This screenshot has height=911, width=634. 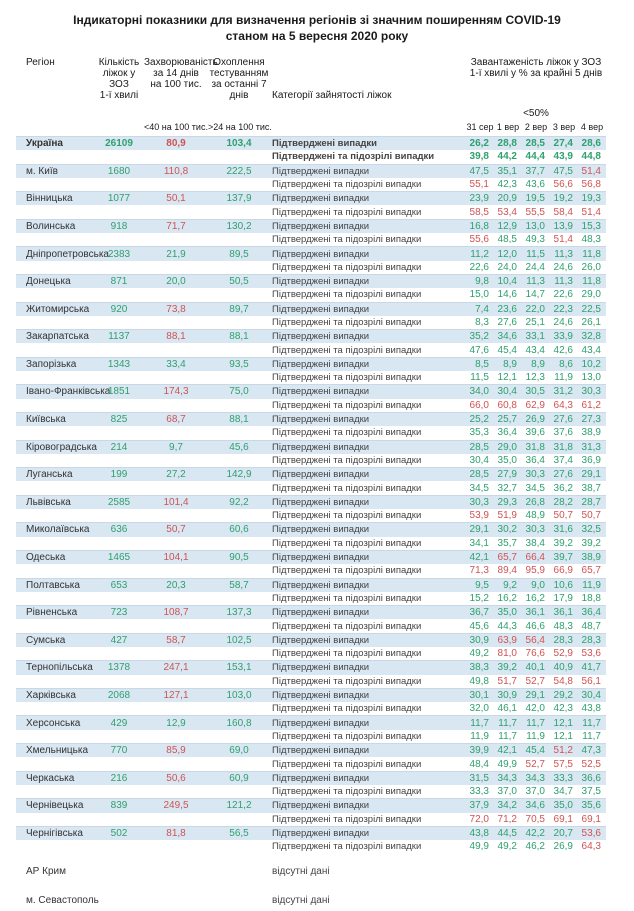 What do you see at coordinates (563, 322) in the screenshot?
I see `occupancy-value: 24,6` at bounding box center [563, 322].